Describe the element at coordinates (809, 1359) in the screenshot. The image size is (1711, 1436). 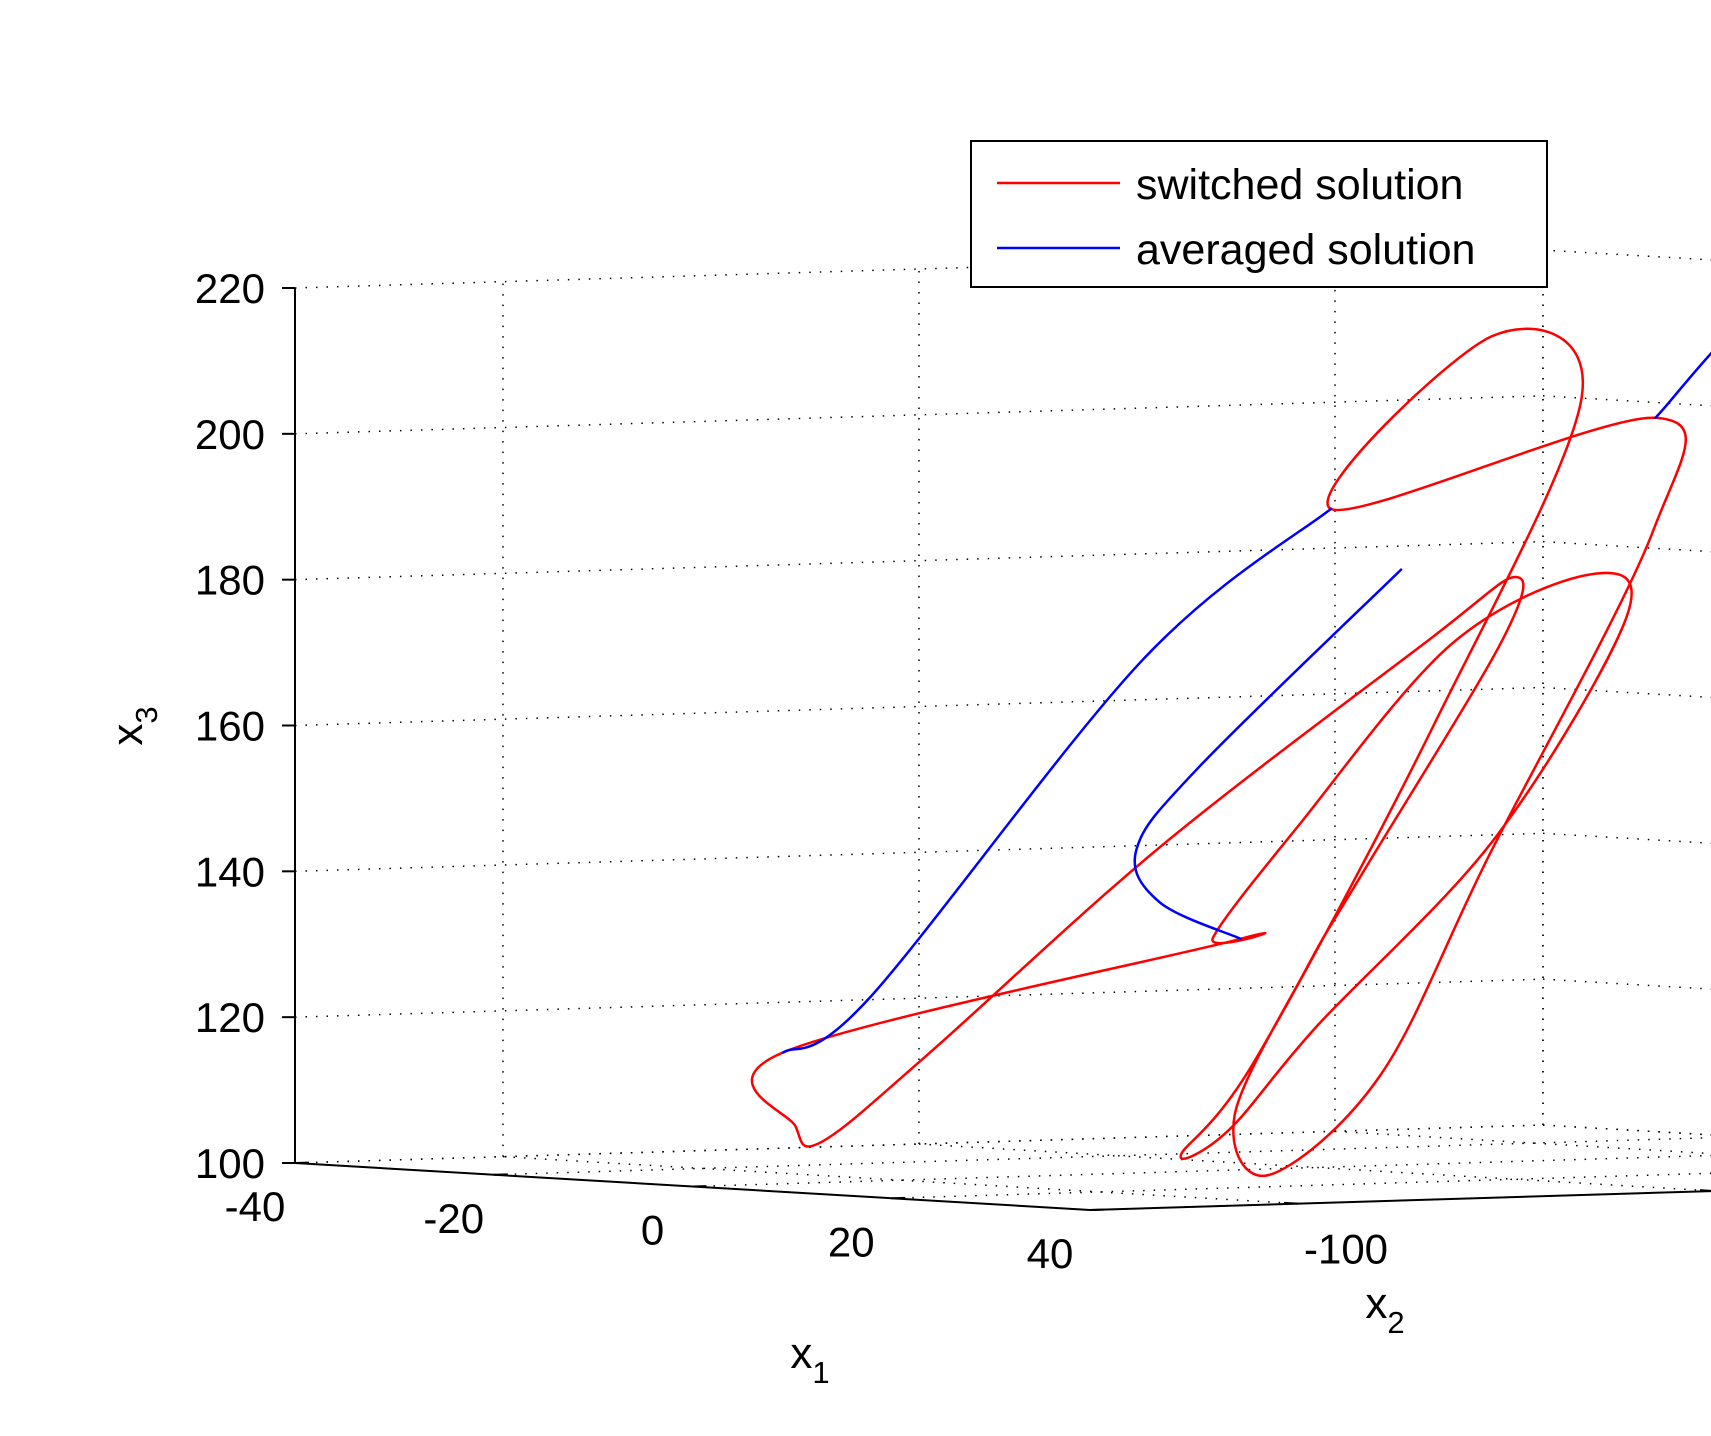
I see `x-axis-label: x1` at that location.